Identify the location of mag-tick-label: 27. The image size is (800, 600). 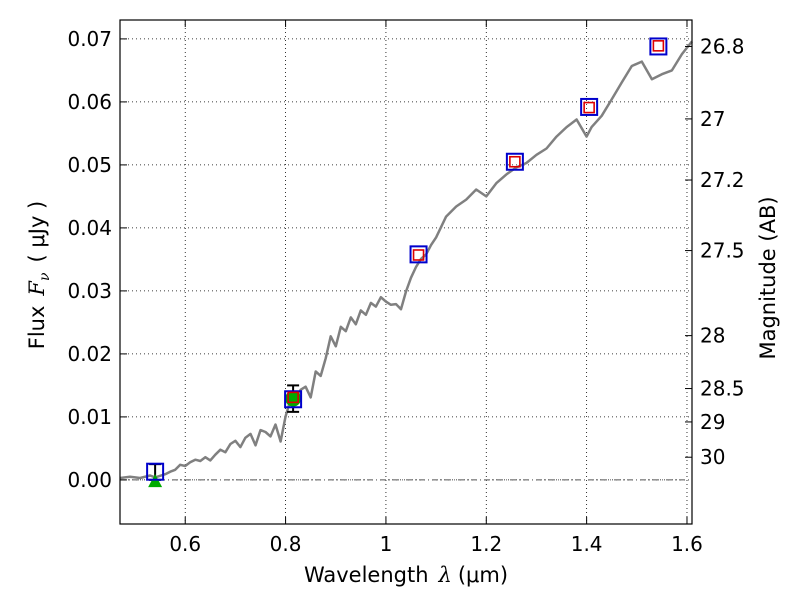
(712, 119).